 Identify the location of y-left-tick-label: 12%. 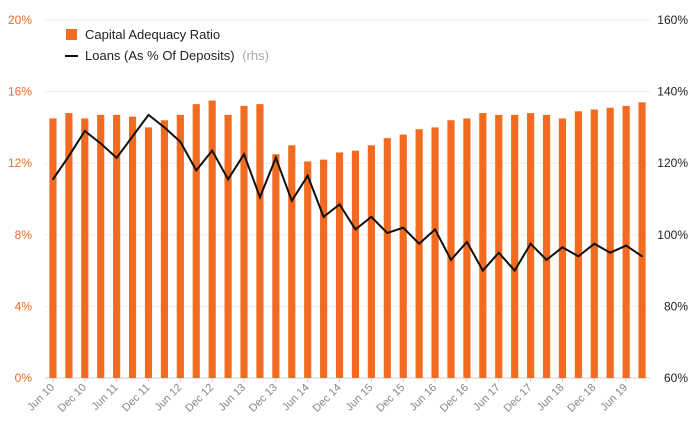
(20, 163).